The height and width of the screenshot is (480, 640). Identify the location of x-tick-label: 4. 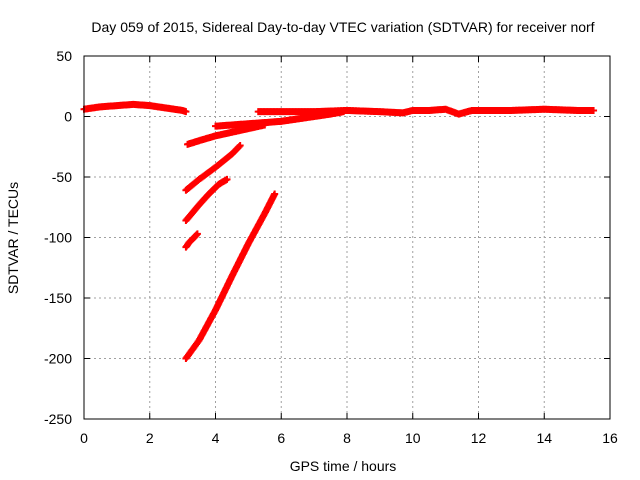
(216, 438).